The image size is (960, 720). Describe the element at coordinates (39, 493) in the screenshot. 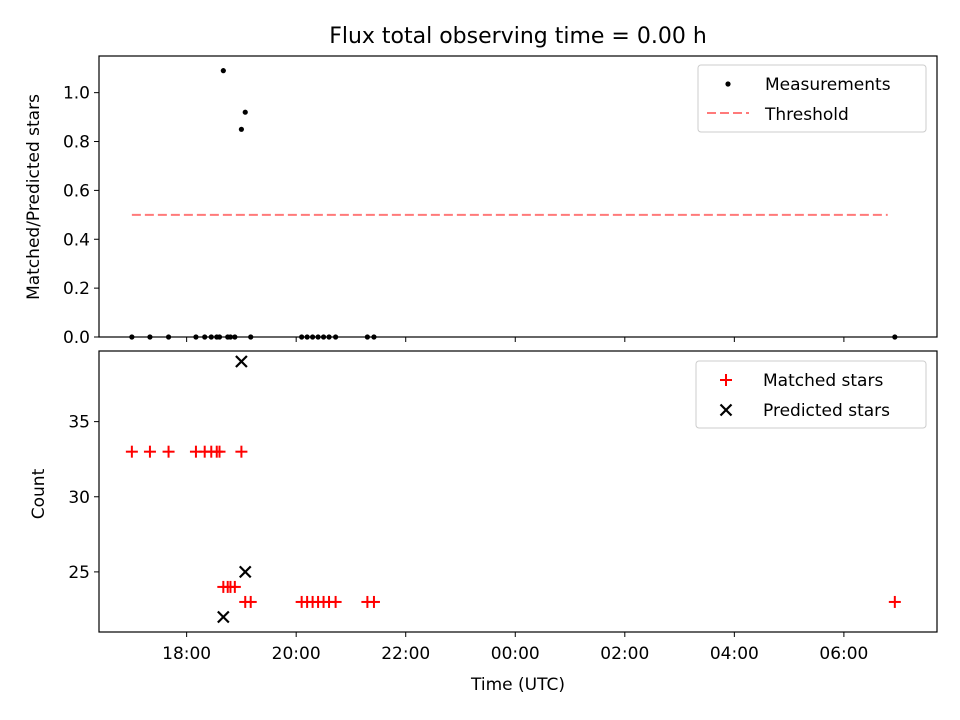

I see `bottom-y-axis-label: Count` at that location.